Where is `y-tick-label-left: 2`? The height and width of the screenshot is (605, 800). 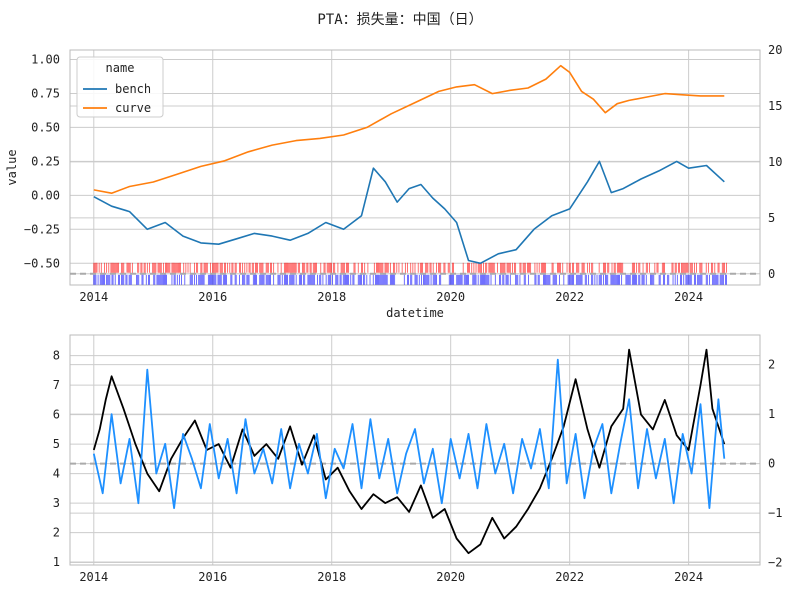
y-tick-label-left: 2 is located at coordinates (56, 533).